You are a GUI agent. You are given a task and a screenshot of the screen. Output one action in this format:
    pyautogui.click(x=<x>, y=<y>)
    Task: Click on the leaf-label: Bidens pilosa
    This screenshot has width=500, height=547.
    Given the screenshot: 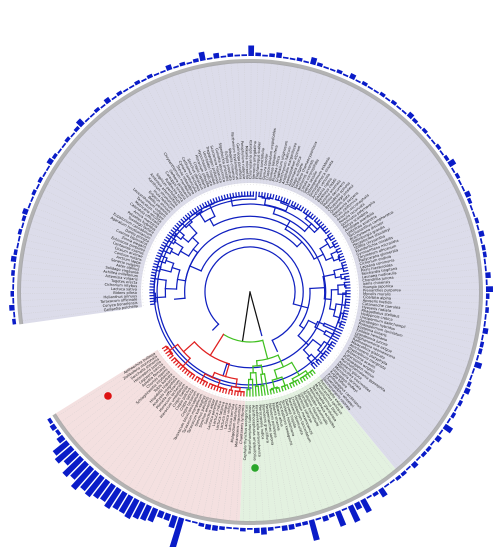 What is the action you would take?
    pyautogui.click(x=125, y=293)
    